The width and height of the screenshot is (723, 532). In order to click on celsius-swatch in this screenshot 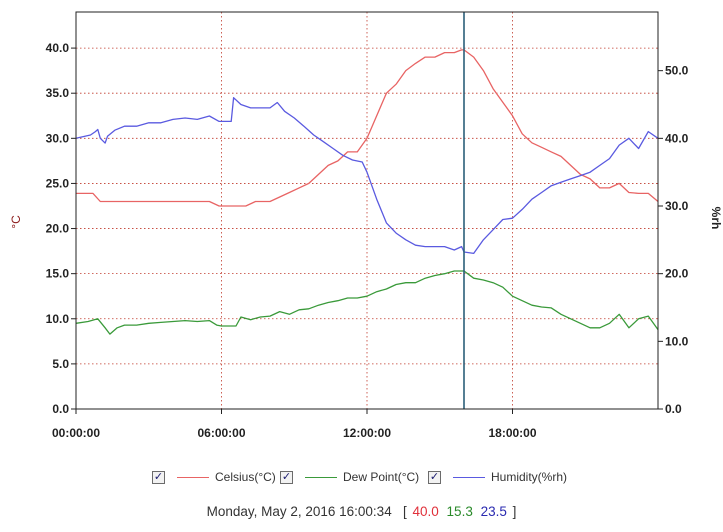, I will do `click(193, 477)`.